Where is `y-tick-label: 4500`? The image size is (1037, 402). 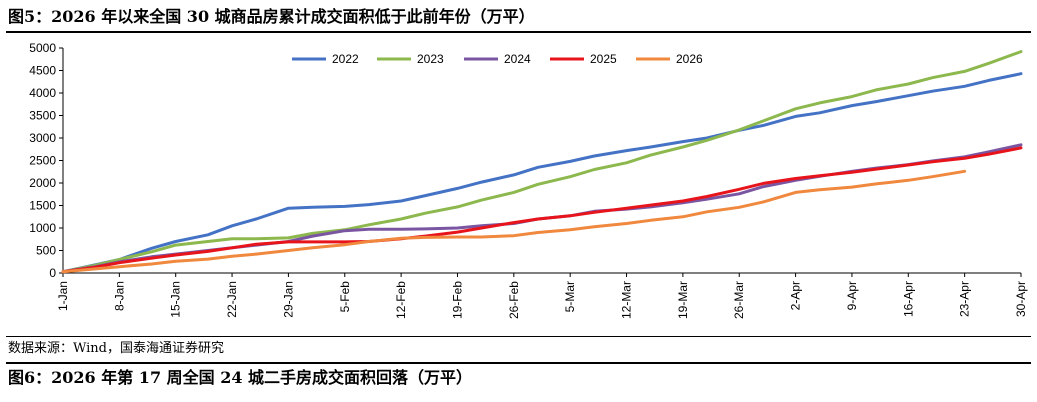 y-tick-label: 4500 is located at coordinates (42, 71).